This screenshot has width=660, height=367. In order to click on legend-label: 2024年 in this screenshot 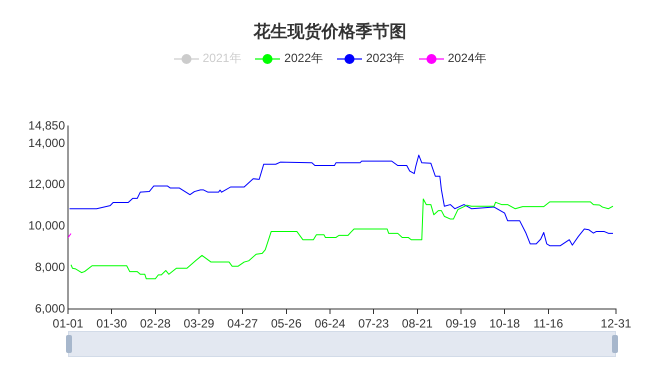, I will do `click(467, 58)`.